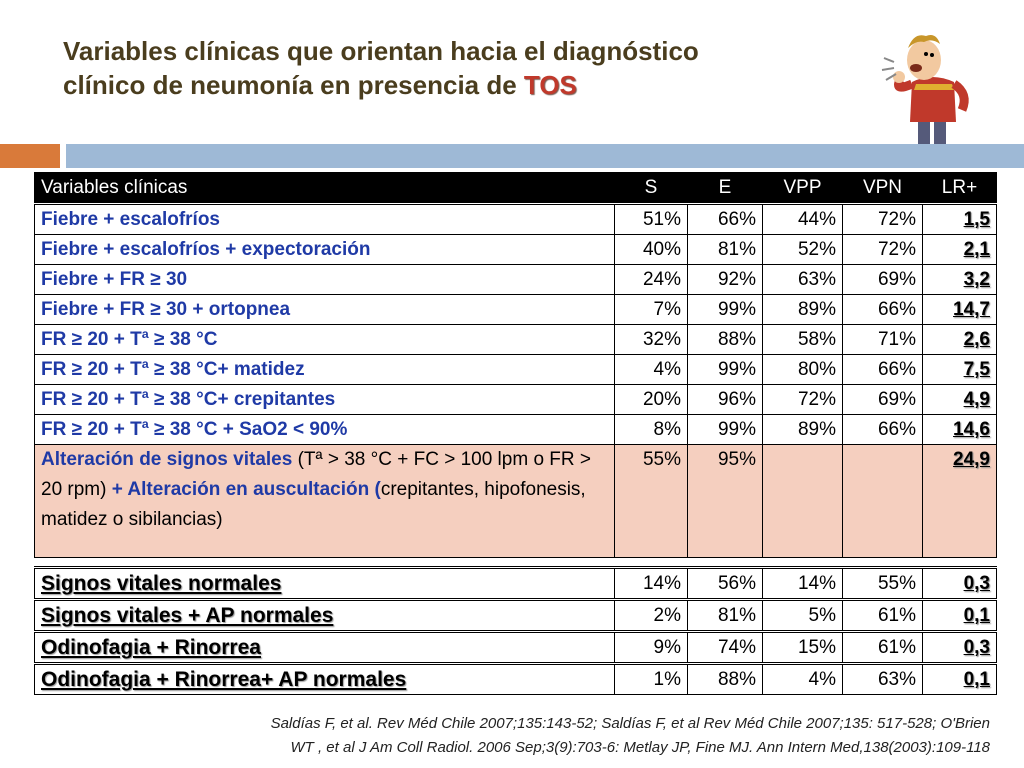  What do you see at coordinates (959, 279) in the screenshot?
I see `cell-lr: 3,2` at bounding box center [959, 279].